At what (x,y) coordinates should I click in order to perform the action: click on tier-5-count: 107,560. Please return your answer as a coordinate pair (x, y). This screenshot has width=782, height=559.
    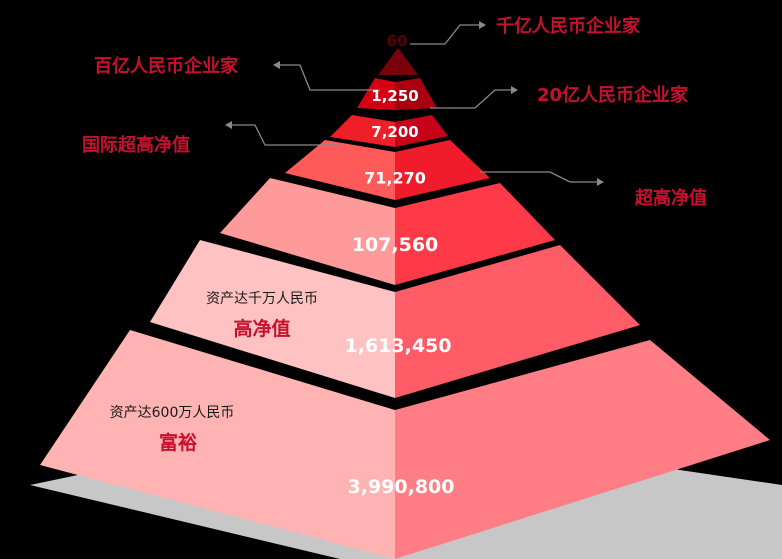
    Looking at the image, I should click on (395, 245).